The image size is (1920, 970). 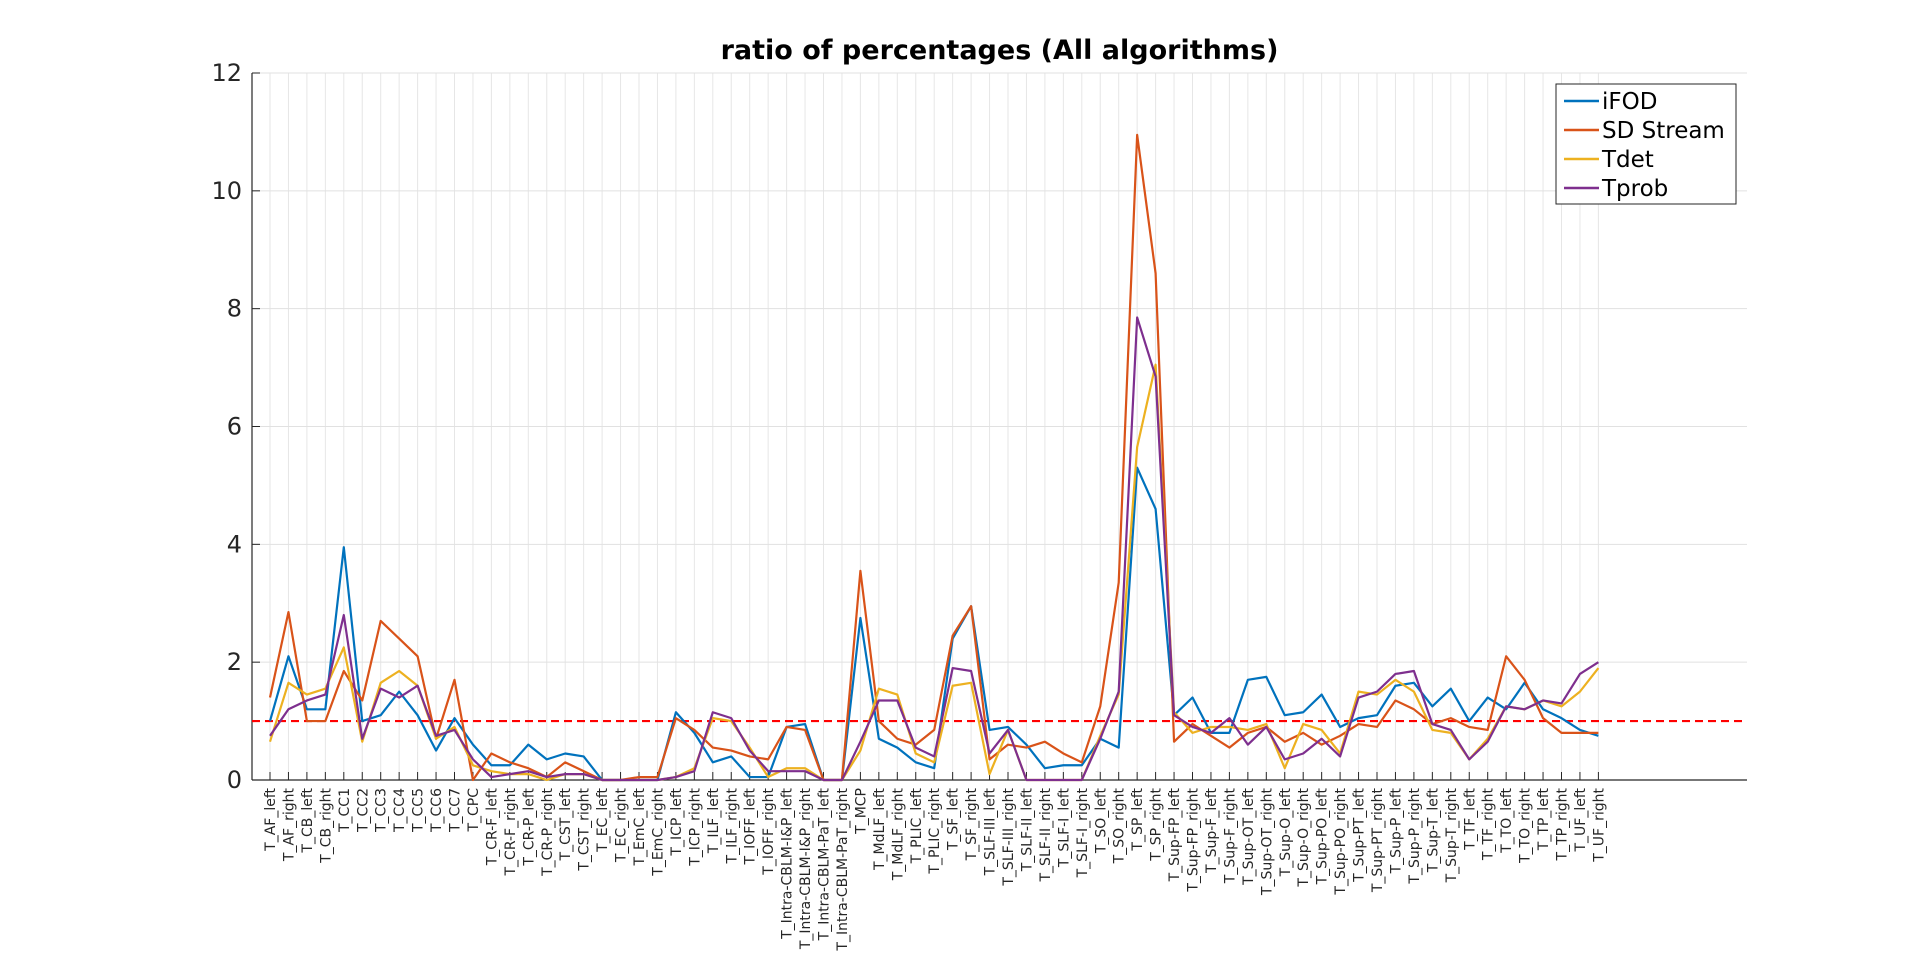 I want to click on chart-title: ratio of percentages (All algorithms), so click(x=1000, y=50).